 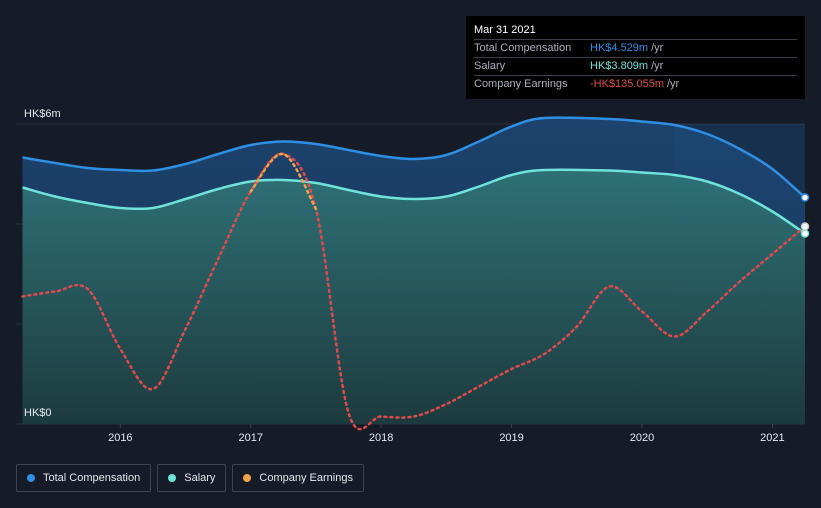 What do you see at coordinates (805, 233) in the screenshot?
I see `salary-end-marker` at bounding box center [805, 233].